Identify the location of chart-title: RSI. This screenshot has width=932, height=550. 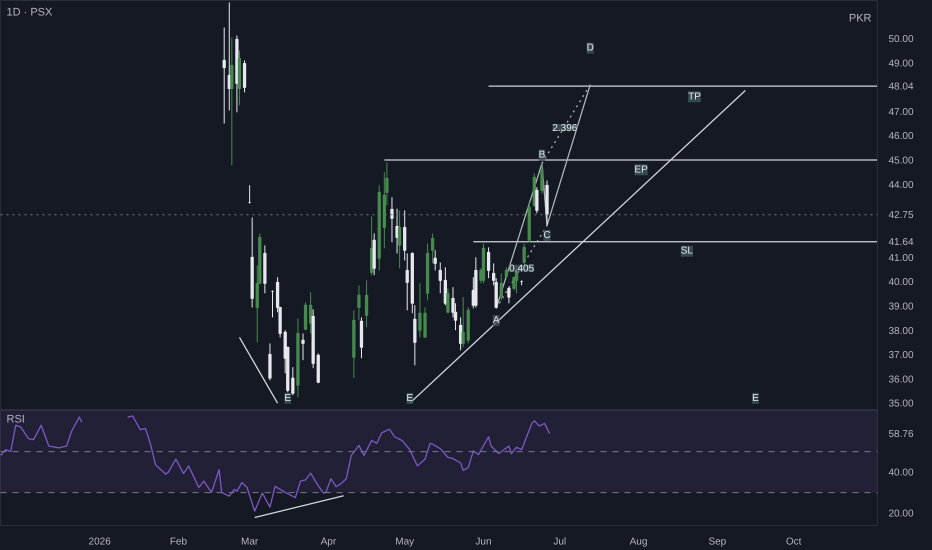
(15, 420).